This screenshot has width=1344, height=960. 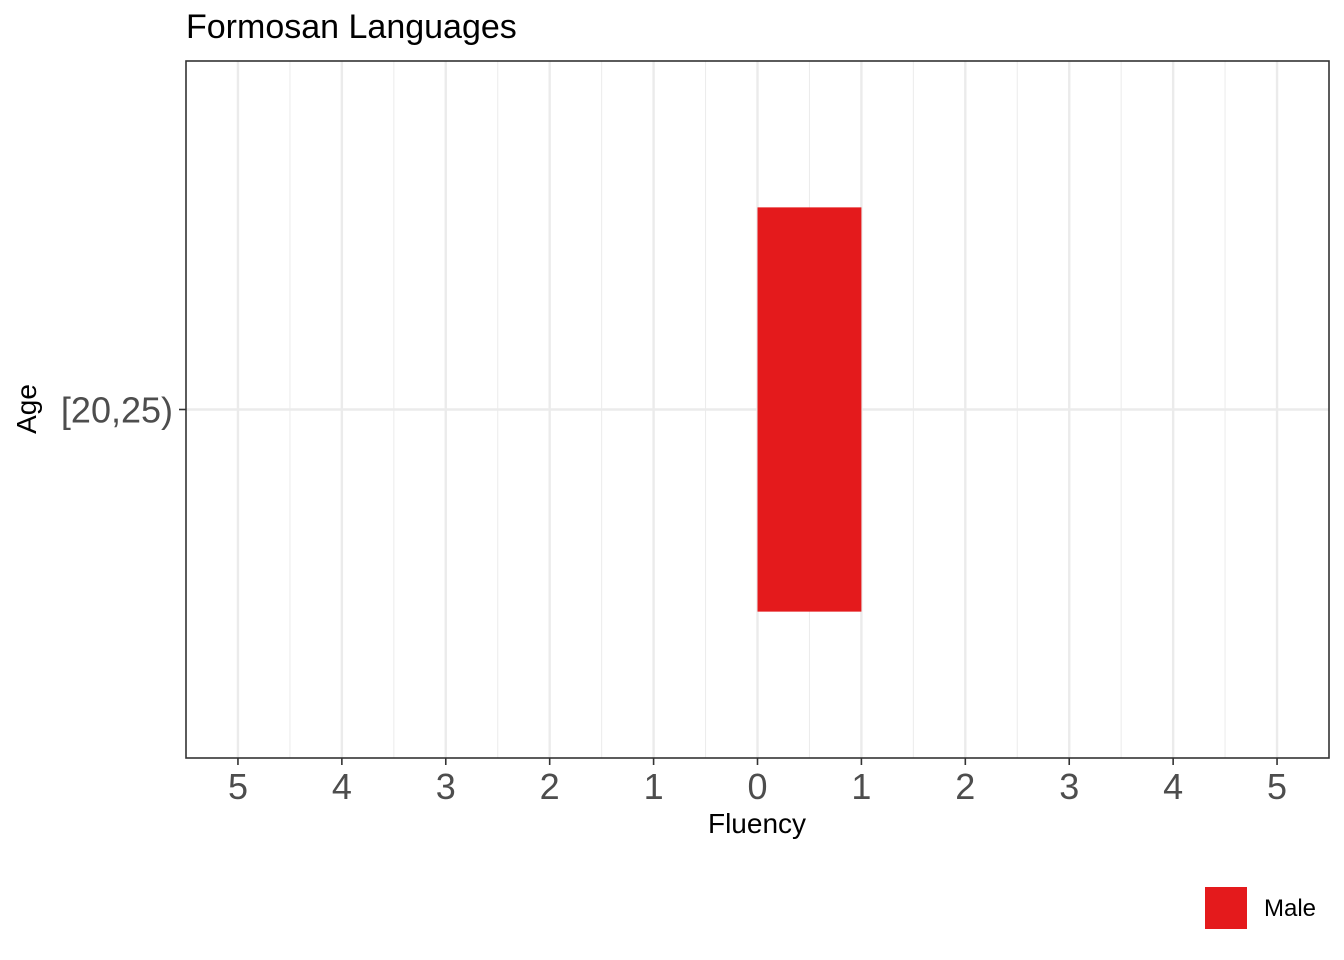 What do you see at coordinates (757, 786) in the screenshot?
I see `x-tick-label: 0` at bounding box center [757, 786].